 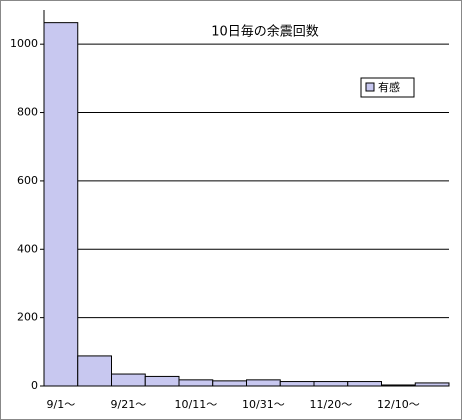 I want to click on y-tick-label: 600, so click(x=27, y=180).